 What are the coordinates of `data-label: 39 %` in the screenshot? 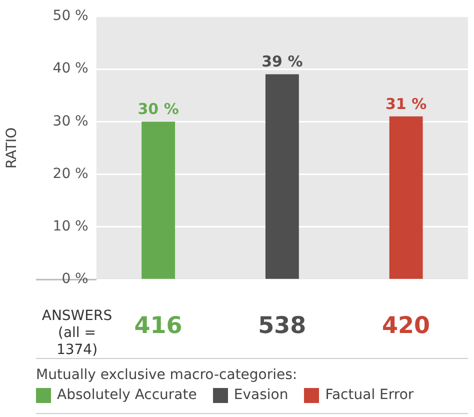 It's located at (282, 61).